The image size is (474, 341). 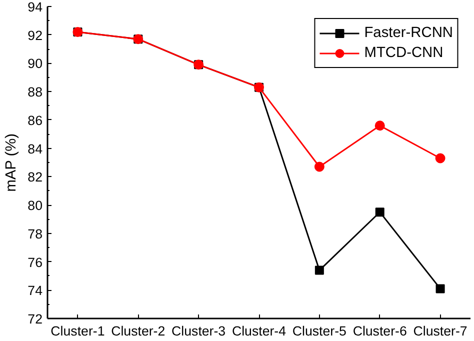 What do you see at coordinates (404, 53) in the screenshot?
I see `legend-label: MTCD-CNN` at bounding box center [404, 53].